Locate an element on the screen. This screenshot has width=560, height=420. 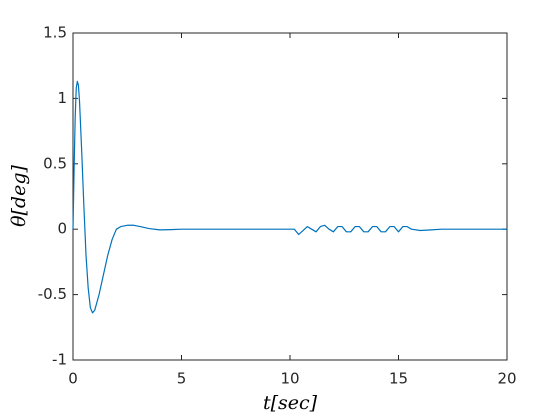
x-tick-label: 15 is located at coordinates (398, 379).